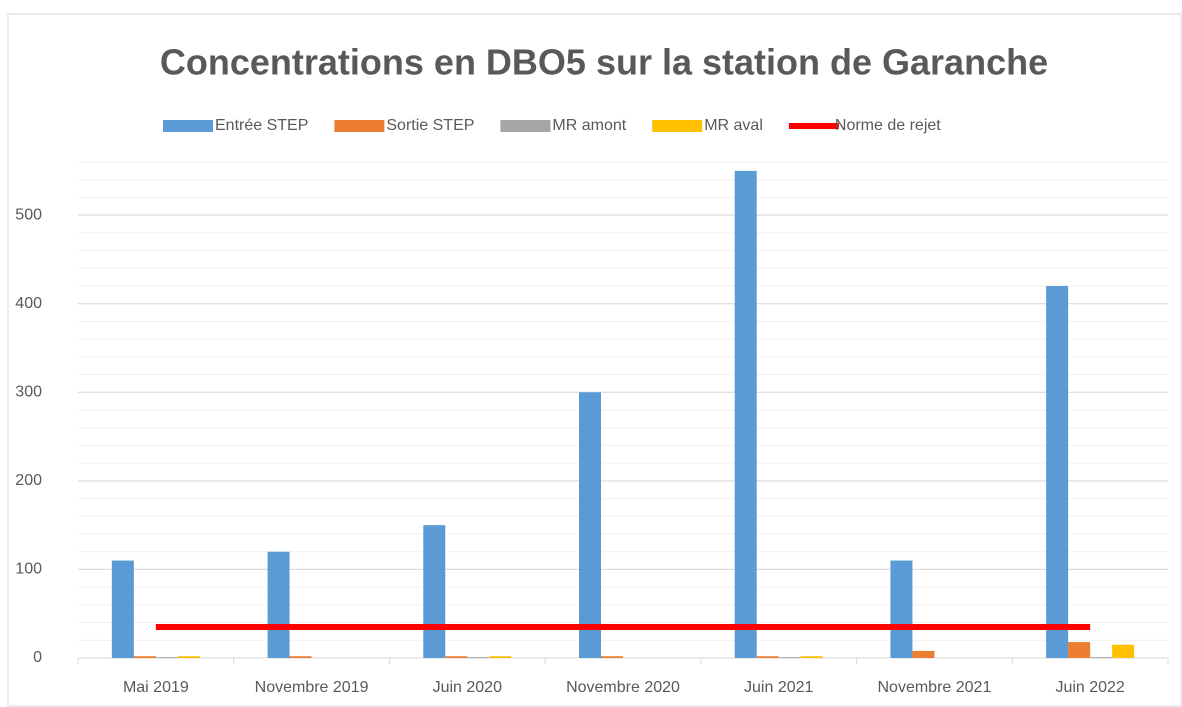 The image size is (1182, 707). I want to click on x-tick-label: Juin 2020, so click(467, 687).